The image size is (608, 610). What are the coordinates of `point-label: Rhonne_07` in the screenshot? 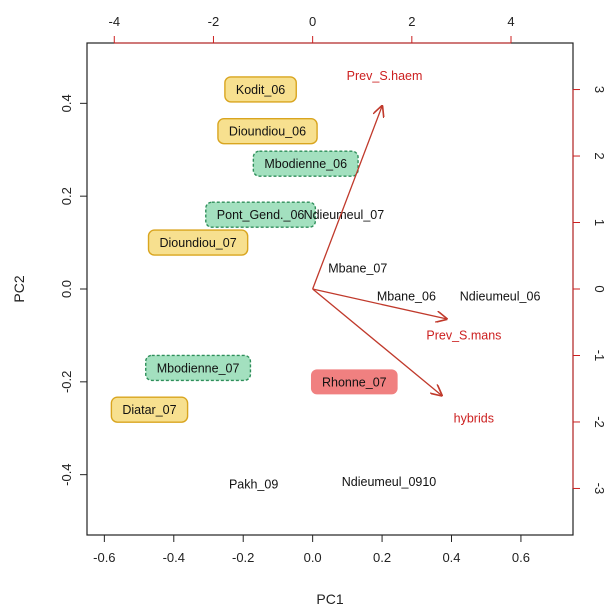 It's located at (354, 382).